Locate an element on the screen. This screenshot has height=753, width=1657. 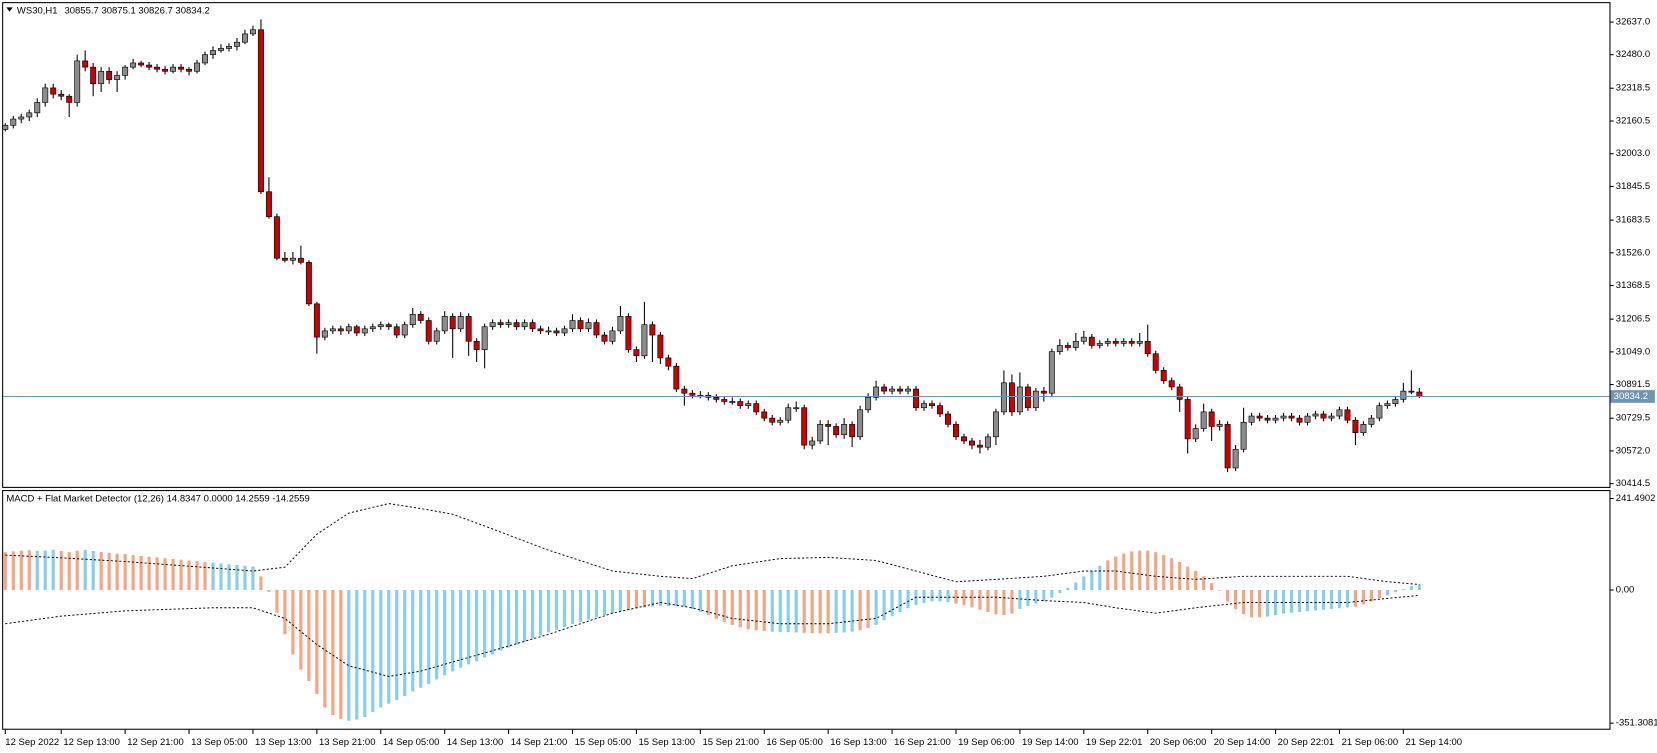
y-tick-label: 32160.5 is located at coordinates (1633, 121).